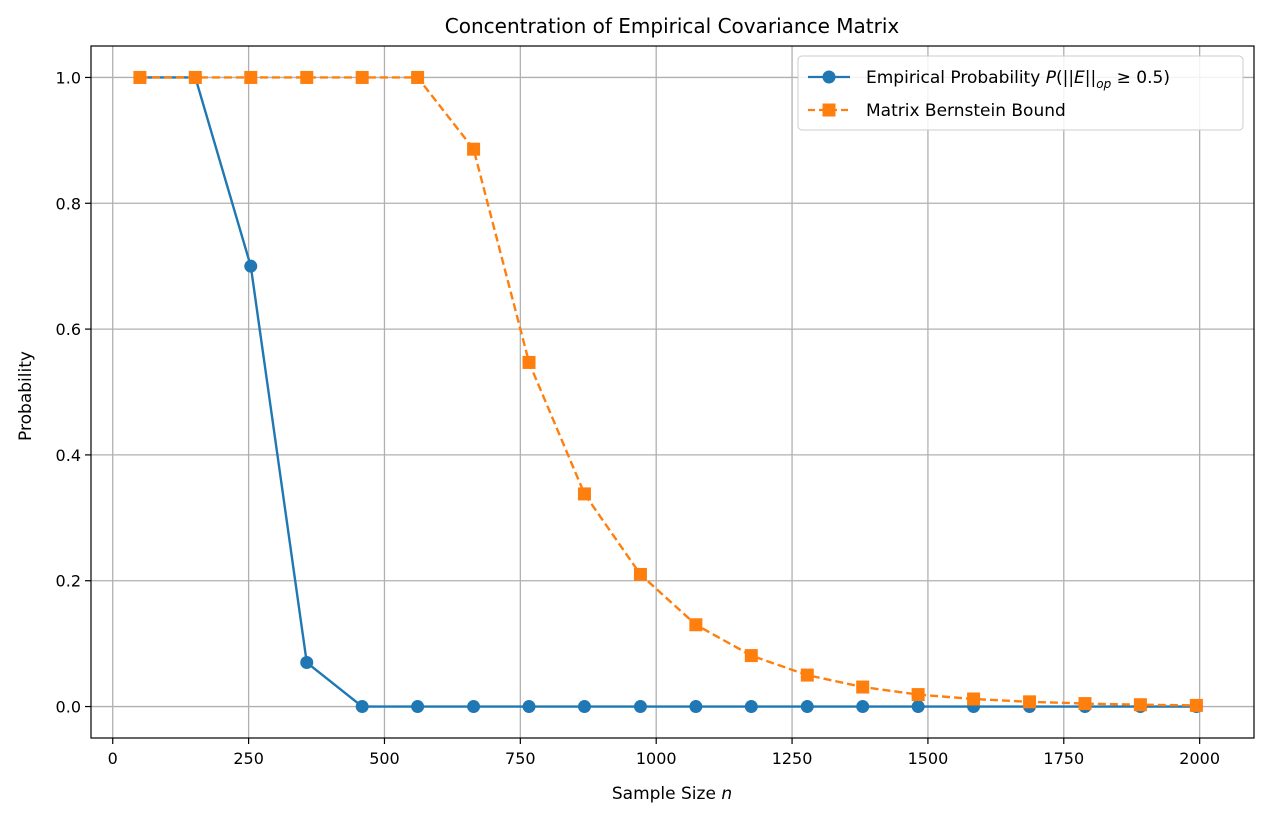 The image size is (1268, 821). Describe the element at coordinates (666, 794) in the screenshot. I see `x-axis-label-text: Sample Size` at that location.